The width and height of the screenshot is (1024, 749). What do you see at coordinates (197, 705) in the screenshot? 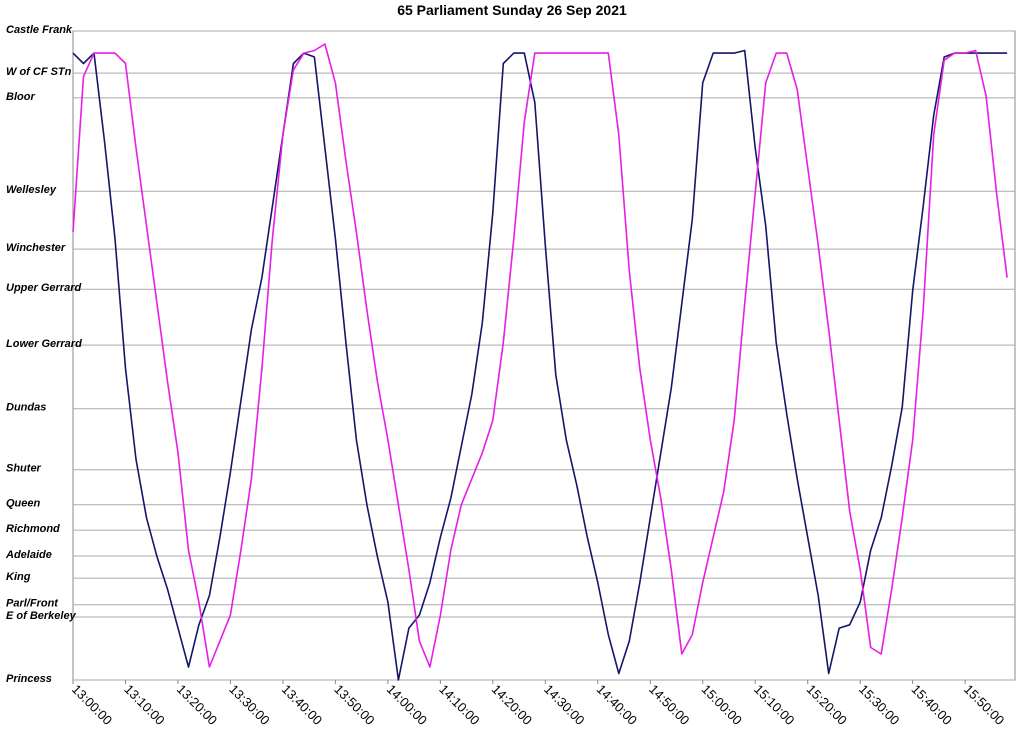
I see `x-tick-label: 13:20:00` at bounding box center [197, 705].